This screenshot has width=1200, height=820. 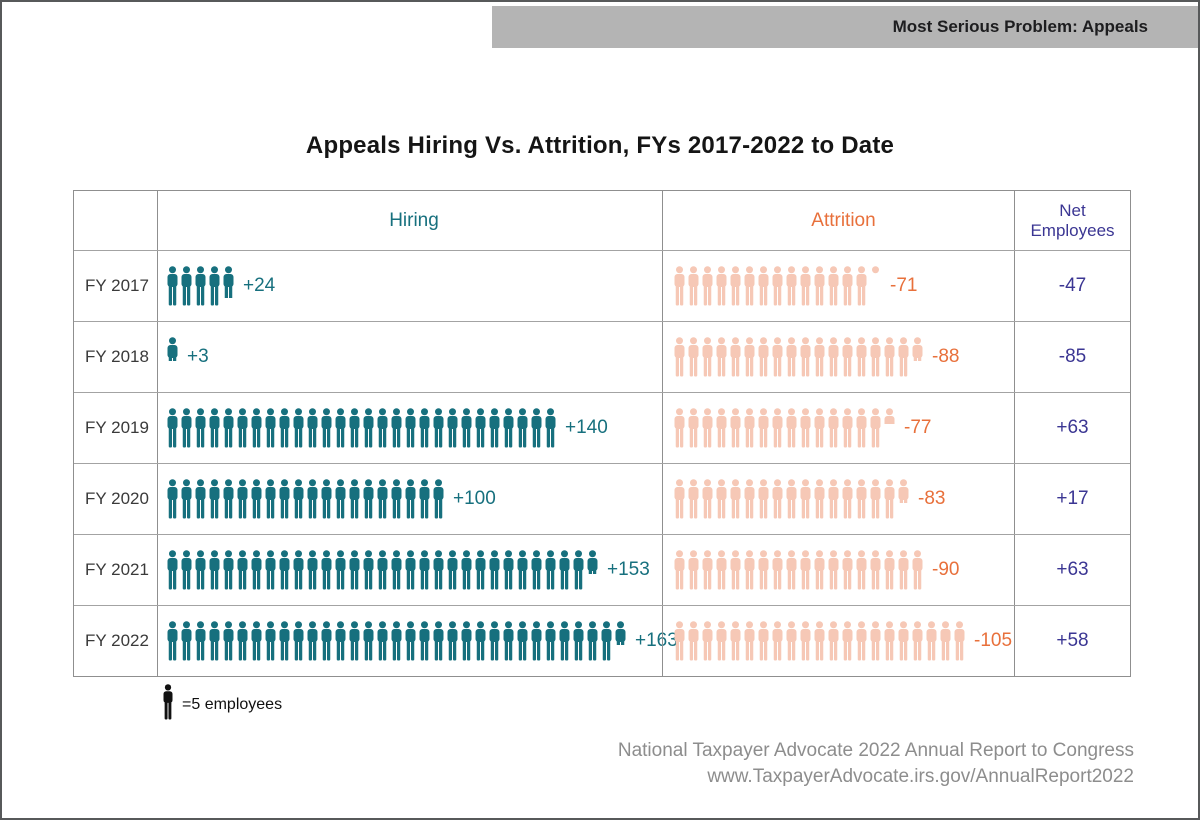 I want to click on attrition-cell: -105, so click(x=838, y=641).